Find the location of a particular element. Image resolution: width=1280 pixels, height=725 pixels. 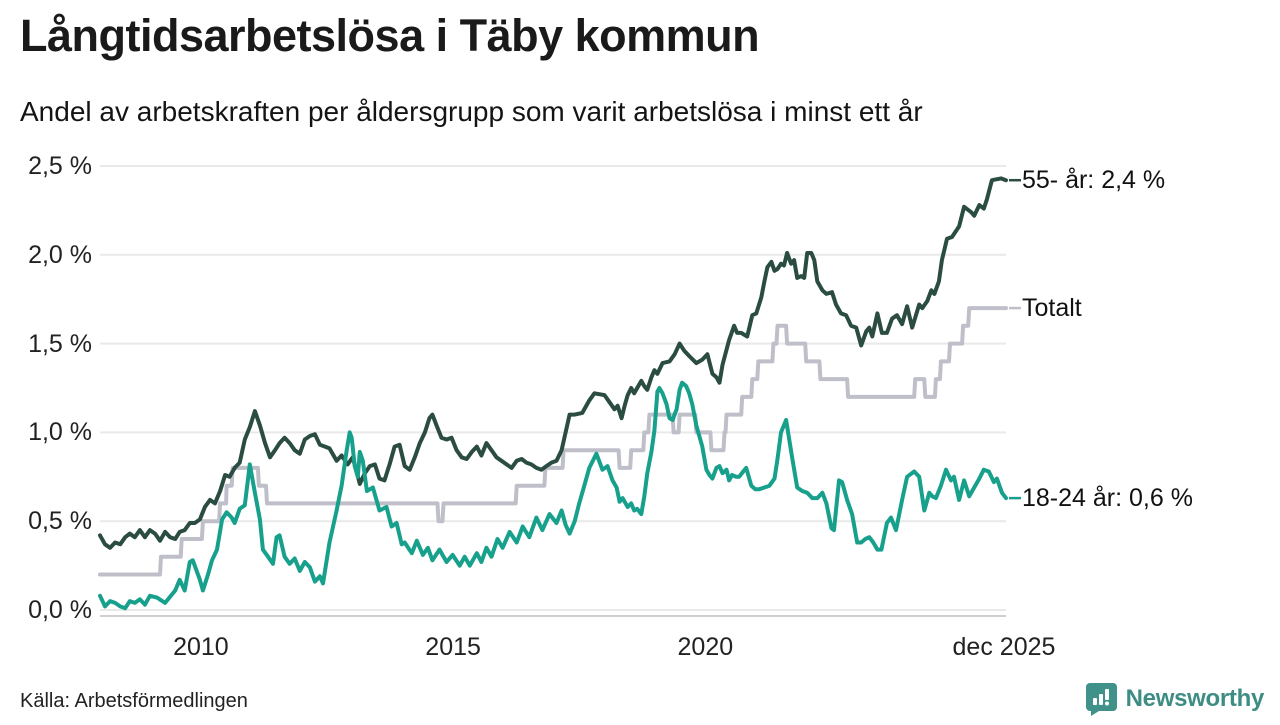

y-tick-label: 0,0 % is located at coordinates (60, 610).